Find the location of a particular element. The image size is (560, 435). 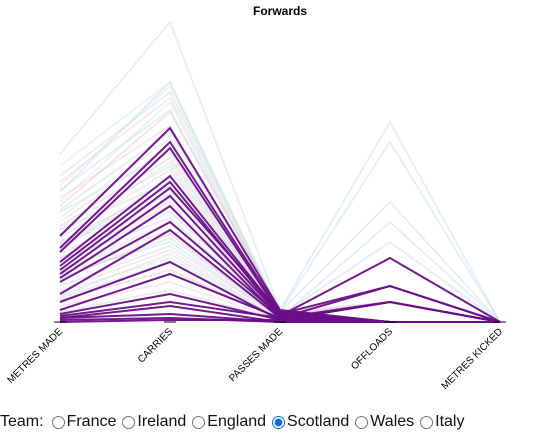

team-option-italy: Italy is located at coordinates (440, 422).